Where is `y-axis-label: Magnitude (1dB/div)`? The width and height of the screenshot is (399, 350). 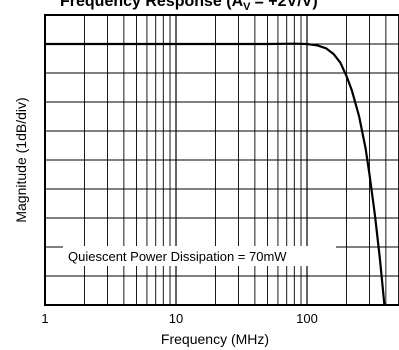 y-axis-label: Magnitude (1dB/div) is located at coordinates (21, 159).